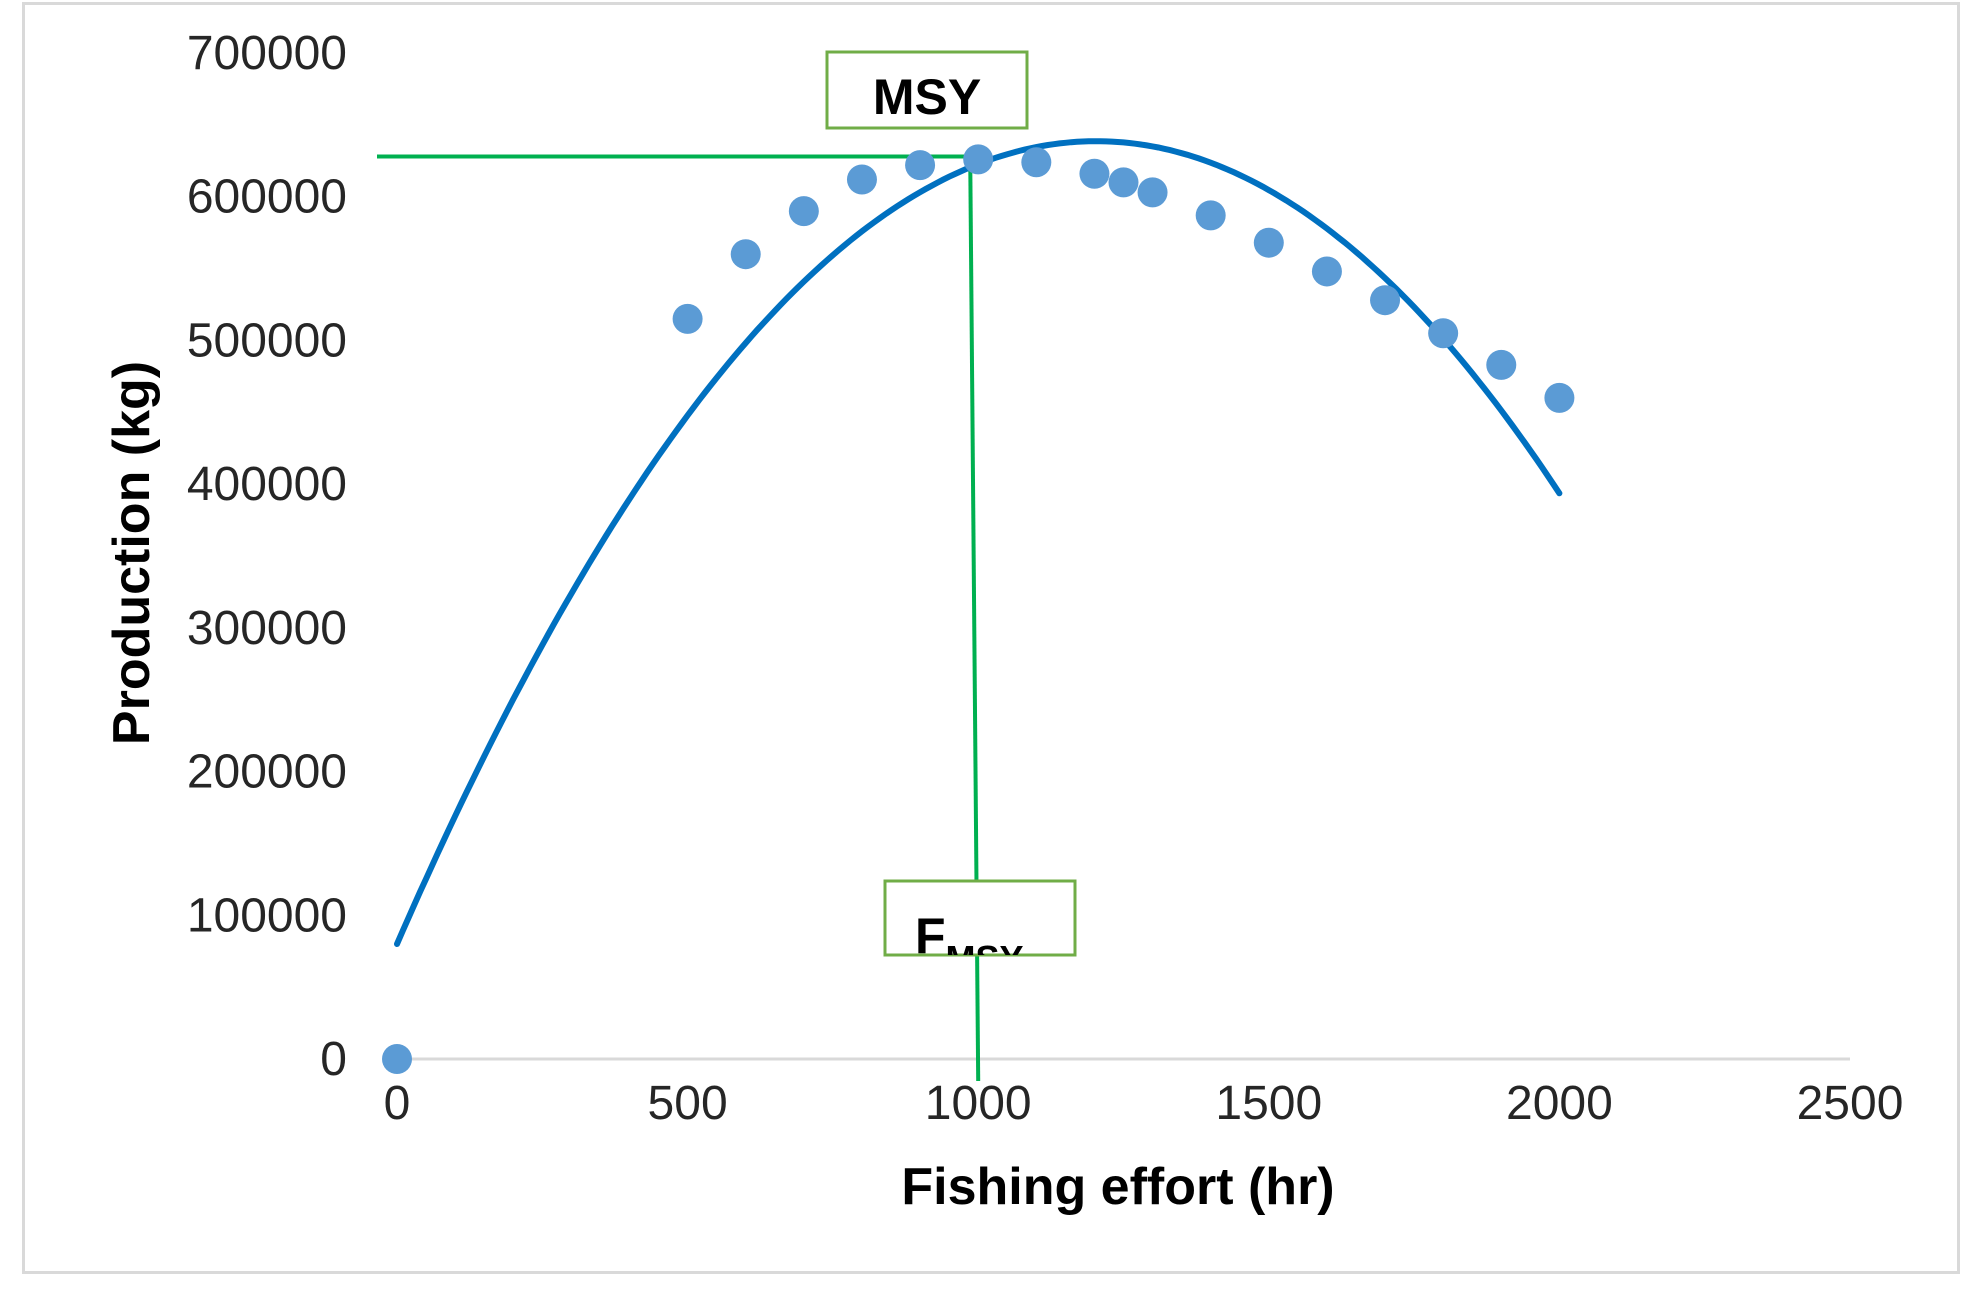 The height and width of the screenshot is (1289, 1961). I want to click on y-tick-label: 400000, so click(267, 484).